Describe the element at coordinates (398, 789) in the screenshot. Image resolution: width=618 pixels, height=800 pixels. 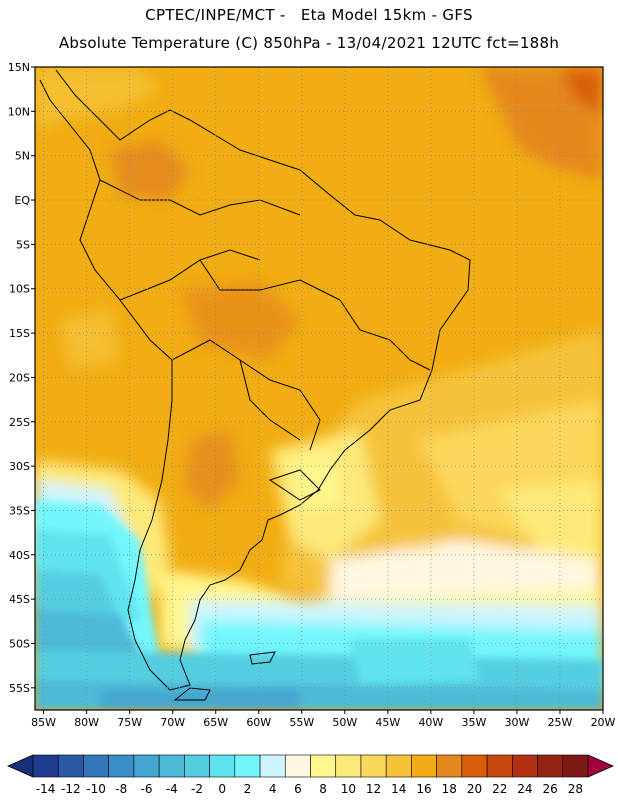
I see `colorbar-label: 14` at that location.